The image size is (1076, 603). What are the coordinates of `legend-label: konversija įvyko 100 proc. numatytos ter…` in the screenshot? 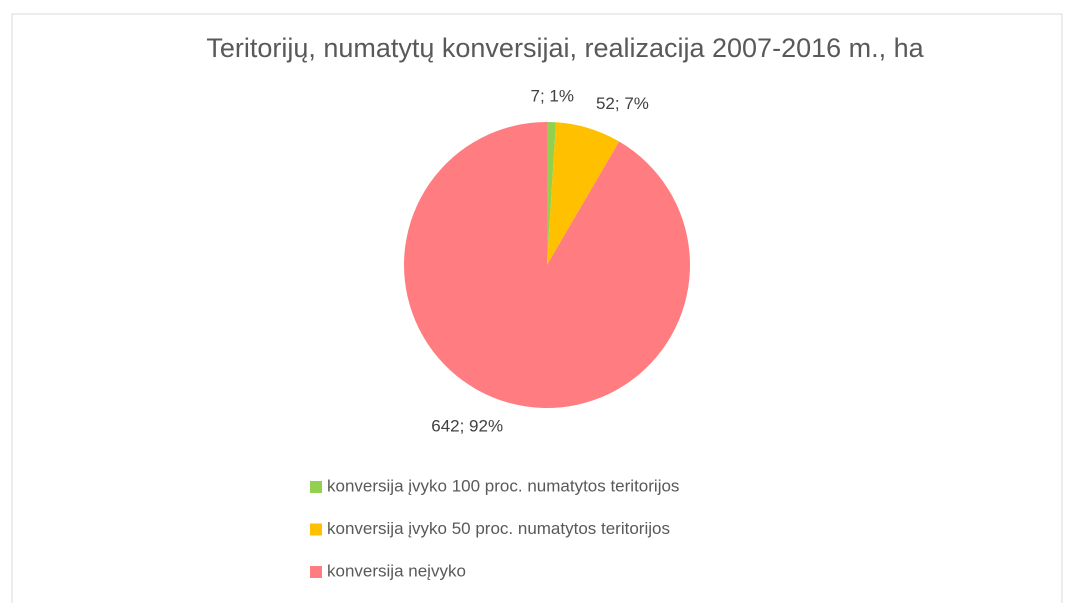 It's located at (503, 485).